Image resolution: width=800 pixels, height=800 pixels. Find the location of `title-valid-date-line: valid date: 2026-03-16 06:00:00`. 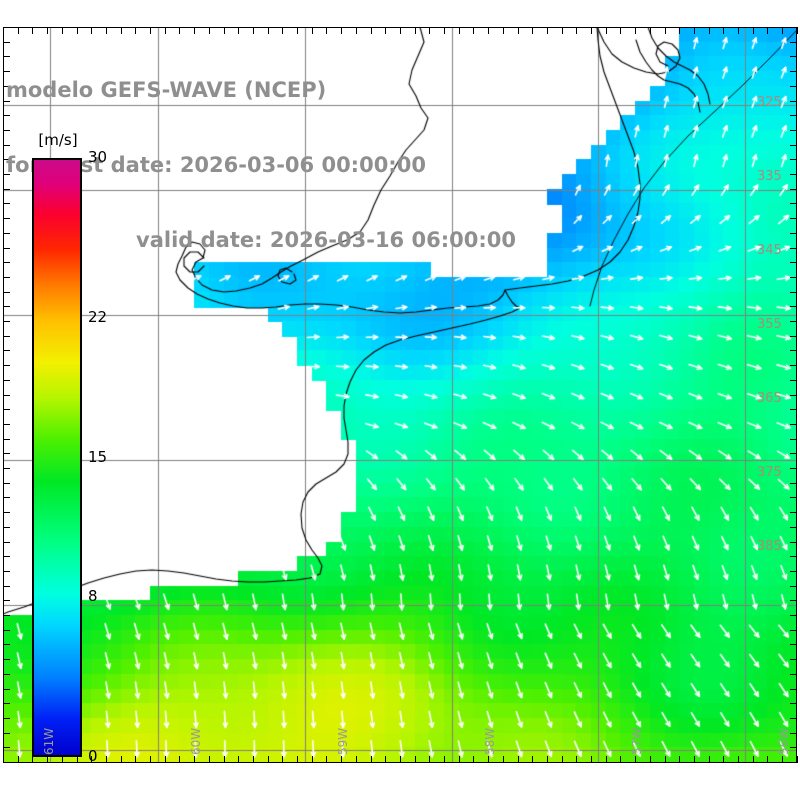

title-valid-date-line: valid date: 2026-03-16 06:00:00 is located at coordinates (326, 240).